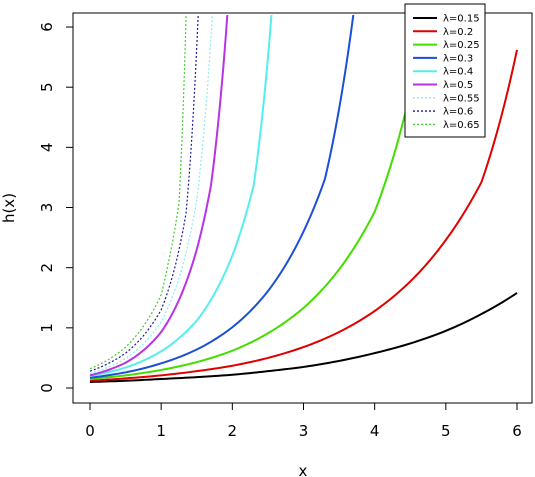  What do you see at coordinates (458, 58) in the screenshot?
I see `legend-label-4: λ=0.3` at bounding box center [458, 58].